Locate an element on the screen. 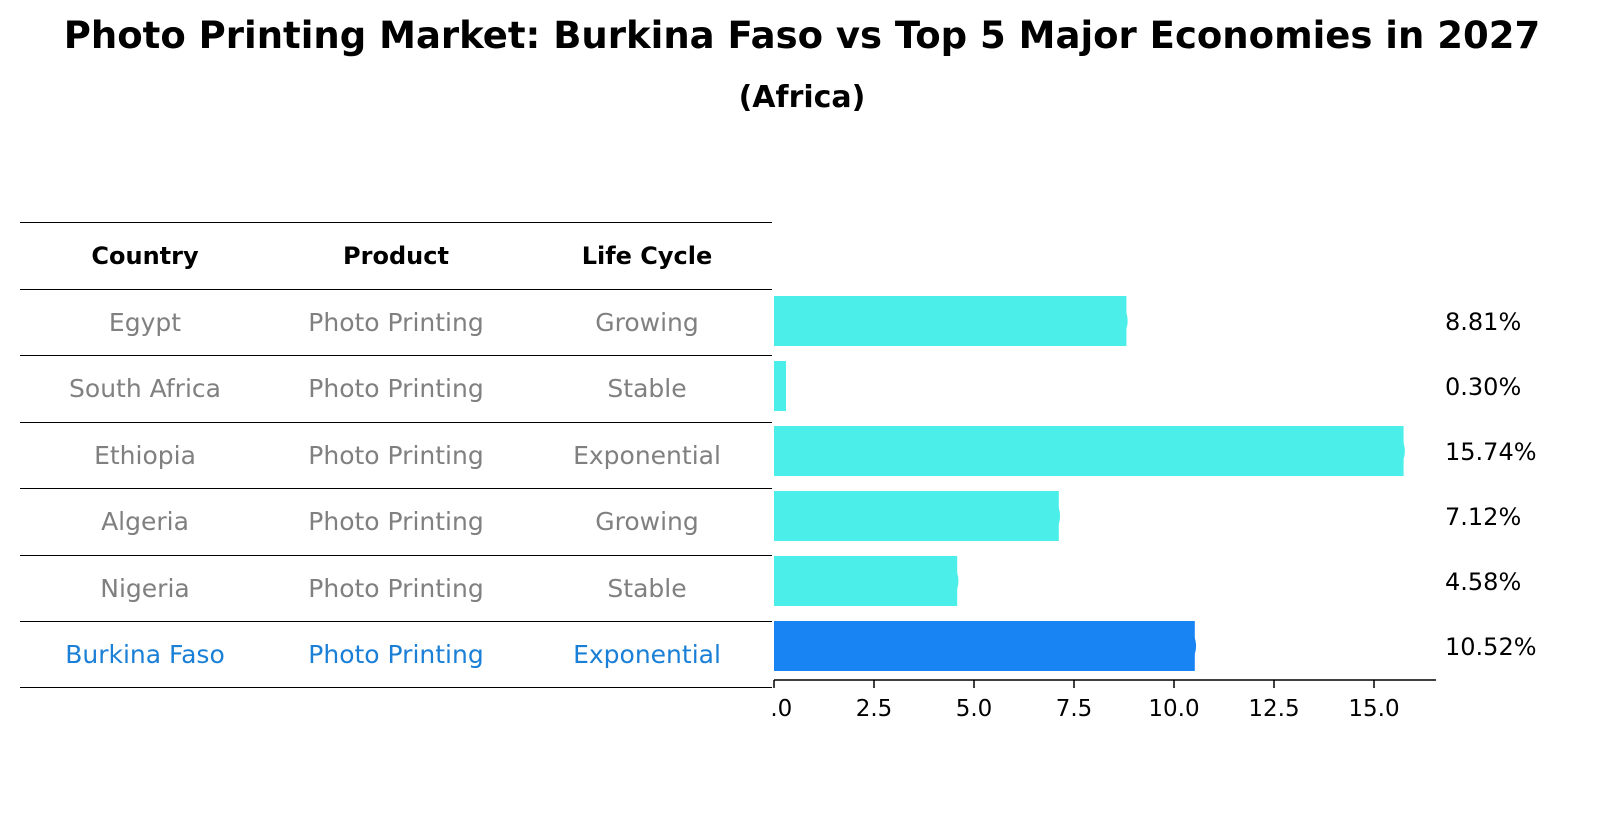  x-tick-label: 0.0 is located at coordinates (781, 709).